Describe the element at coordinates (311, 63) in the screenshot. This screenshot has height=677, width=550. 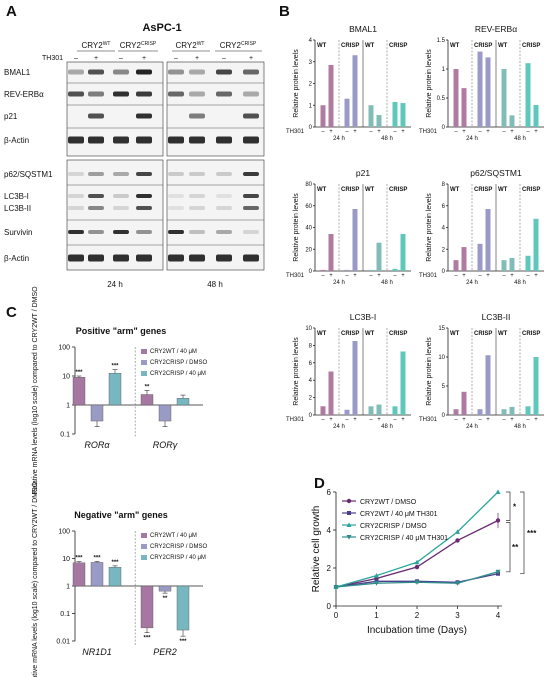
I see `y-tick-label: 3` at that location.